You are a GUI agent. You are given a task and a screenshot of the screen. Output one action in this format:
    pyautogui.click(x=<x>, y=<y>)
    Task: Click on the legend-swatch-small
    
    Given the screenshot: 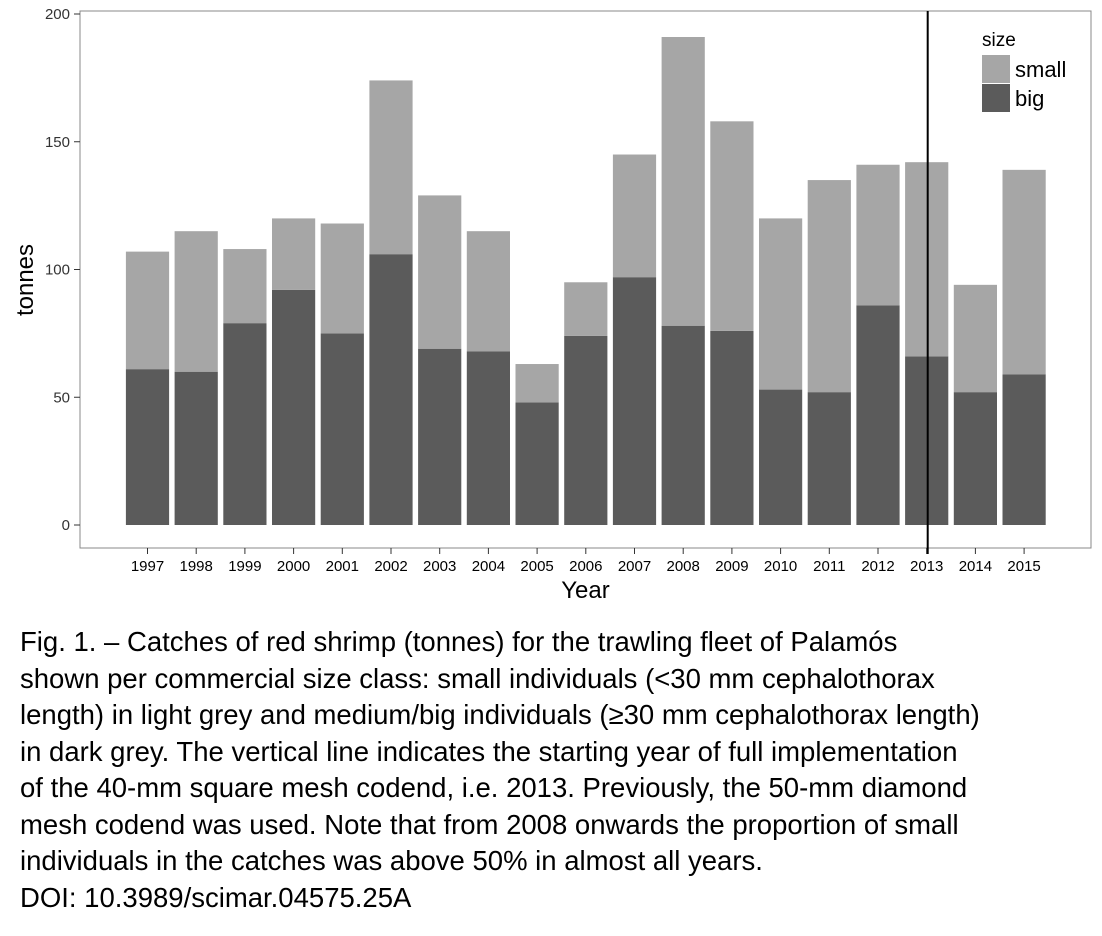 What is the action you would take?
    pyautogui.click(x=996, y=69)
    